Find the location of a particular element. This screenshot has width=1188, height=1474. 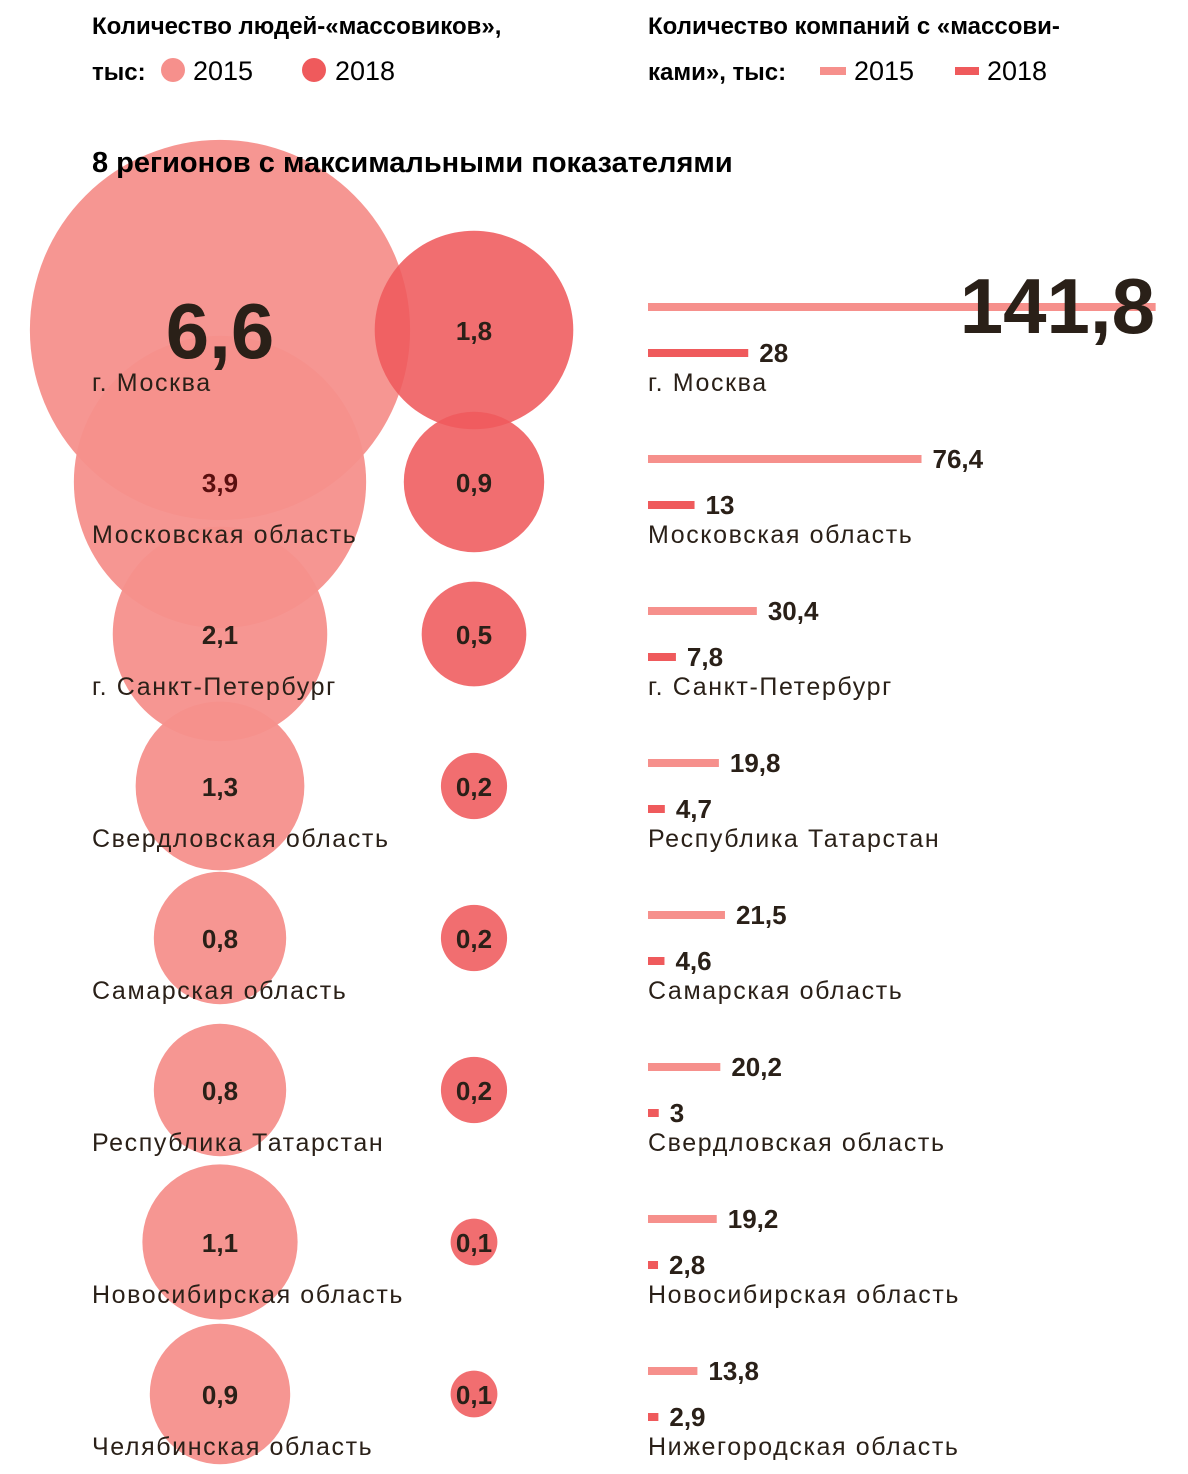

legend-companies-title: Количество компаний с «массови- is located at coordinates (854, 26).